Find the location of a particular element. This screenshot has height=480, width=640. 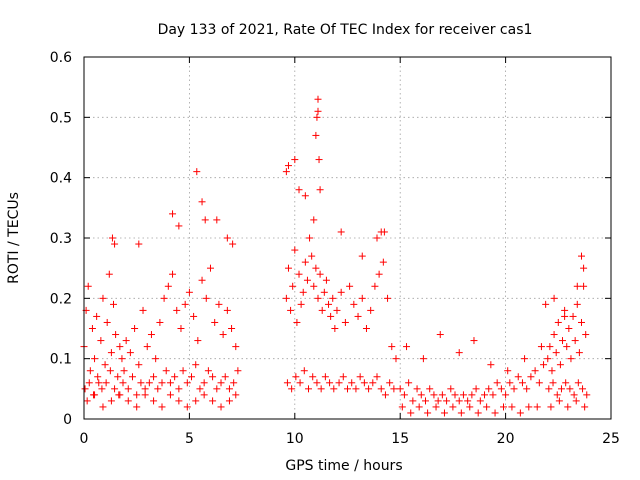

y-tick-label: 0.6 is located at coordinates (61, 58).